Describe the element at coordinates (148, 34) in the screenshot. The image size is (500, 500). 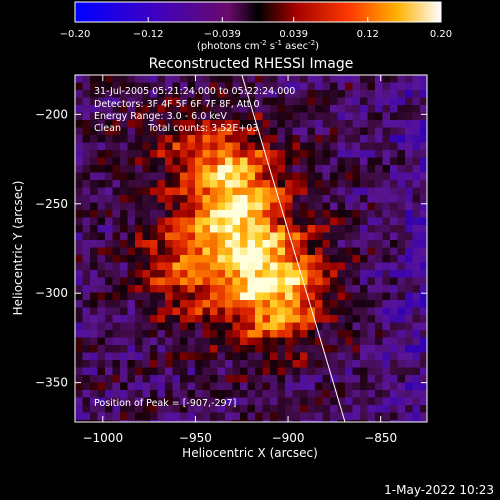
I see `colorbar-tick-label: −0.12` at that location.